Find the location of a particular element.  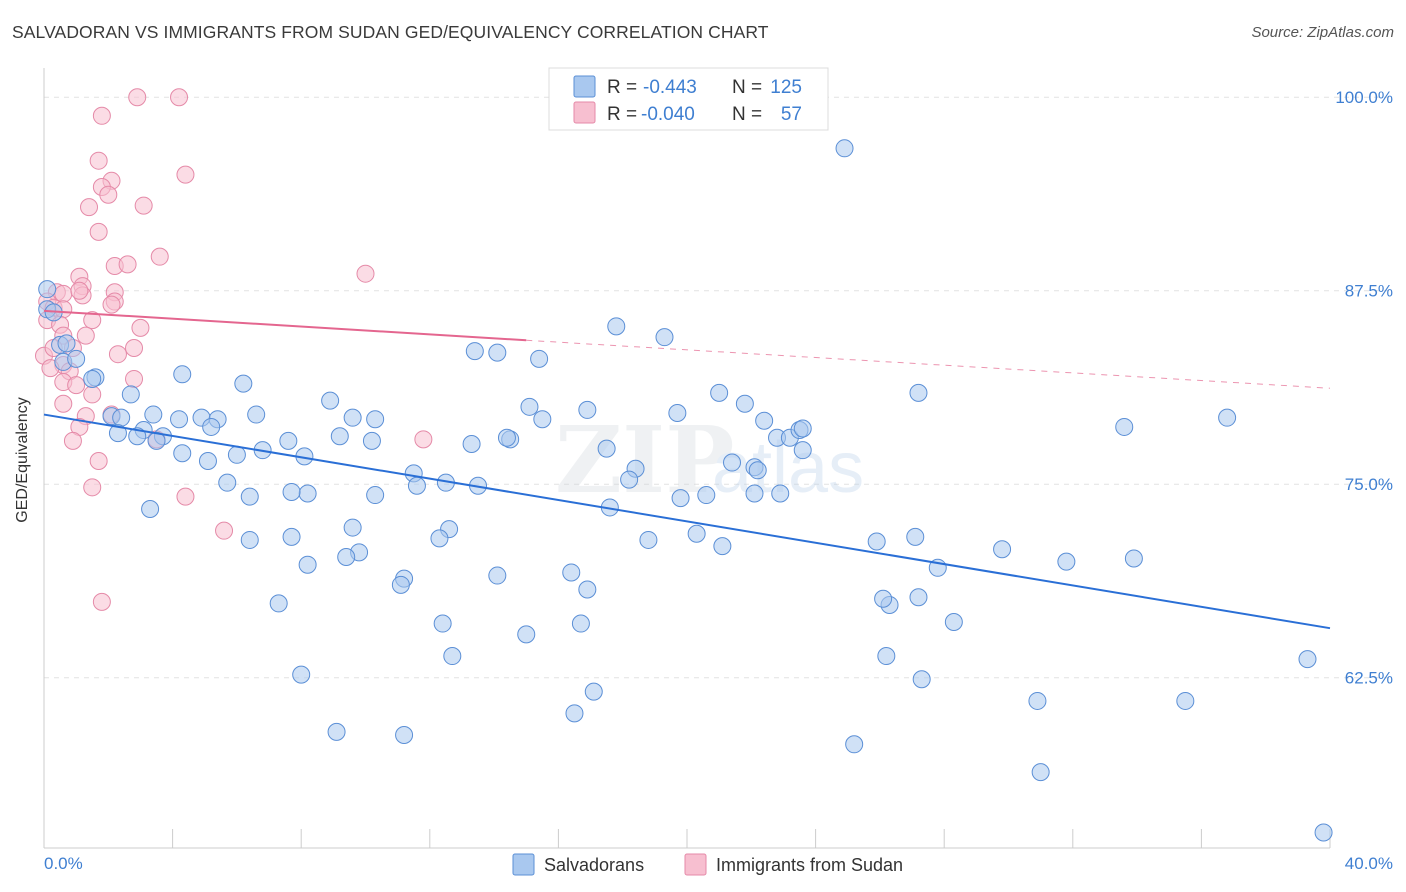

stats-legend-swatch-sudan is located at coordinates (584, 112).